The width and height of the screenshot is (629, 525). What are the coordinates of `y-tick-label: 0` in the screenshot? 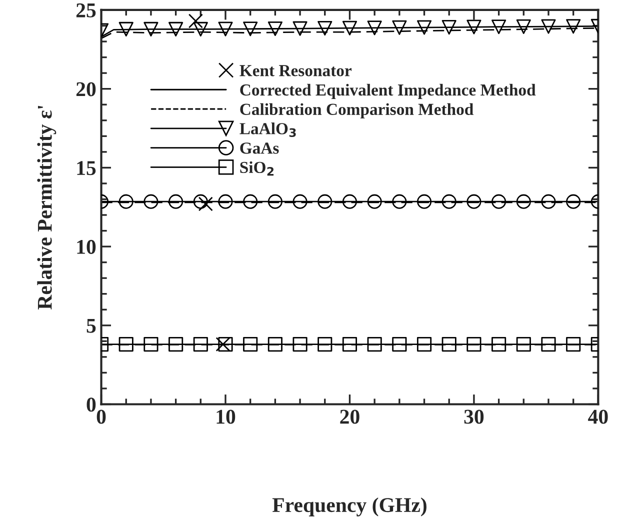 It's located at (91, 405).